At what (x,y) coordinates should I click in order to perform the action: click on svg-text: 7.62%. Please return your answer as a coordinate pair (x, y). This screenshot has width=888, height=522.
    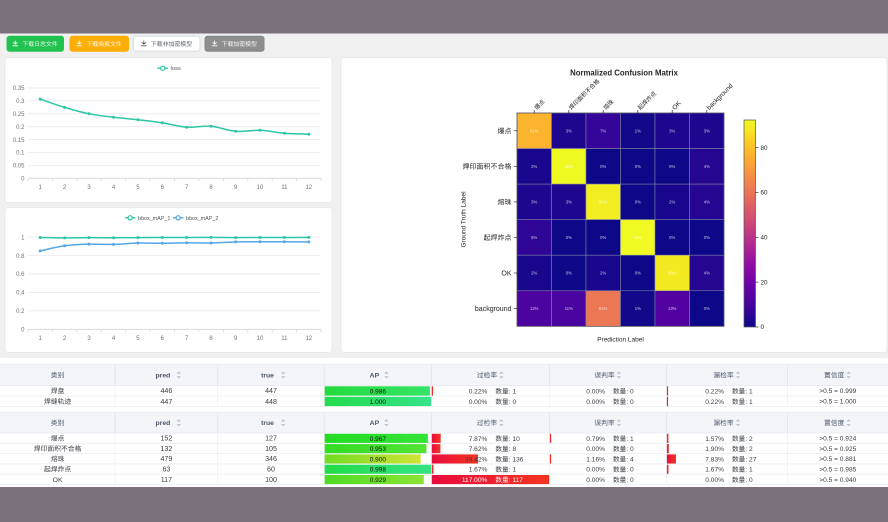
    Looking at the image, I should click on (478, 449).